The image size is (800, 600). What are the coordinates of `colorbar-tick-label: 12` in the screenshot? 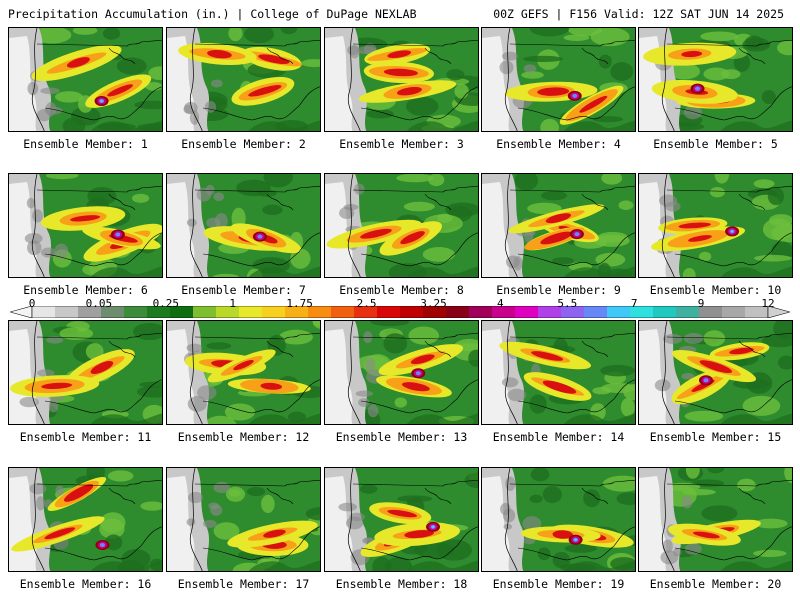 It's located at (768, 303).